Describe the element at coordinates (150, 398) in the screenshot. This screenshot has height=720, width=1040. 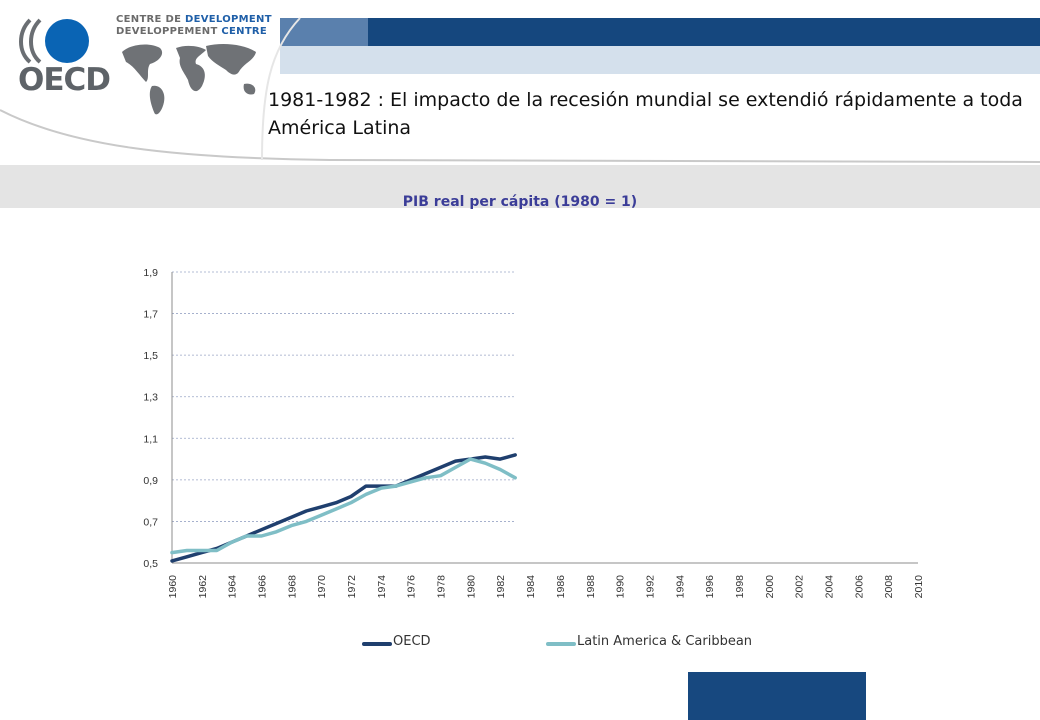
I see `y-tick-label: 1,3` at that location.